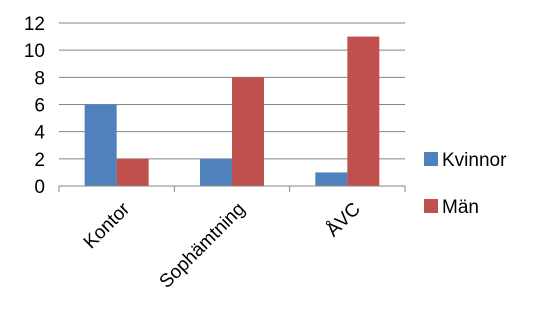  What do you see at coordinates (460, 207) in the screenshot?
I see `legend-label-Män: Män` at bounding box center [460, 207].